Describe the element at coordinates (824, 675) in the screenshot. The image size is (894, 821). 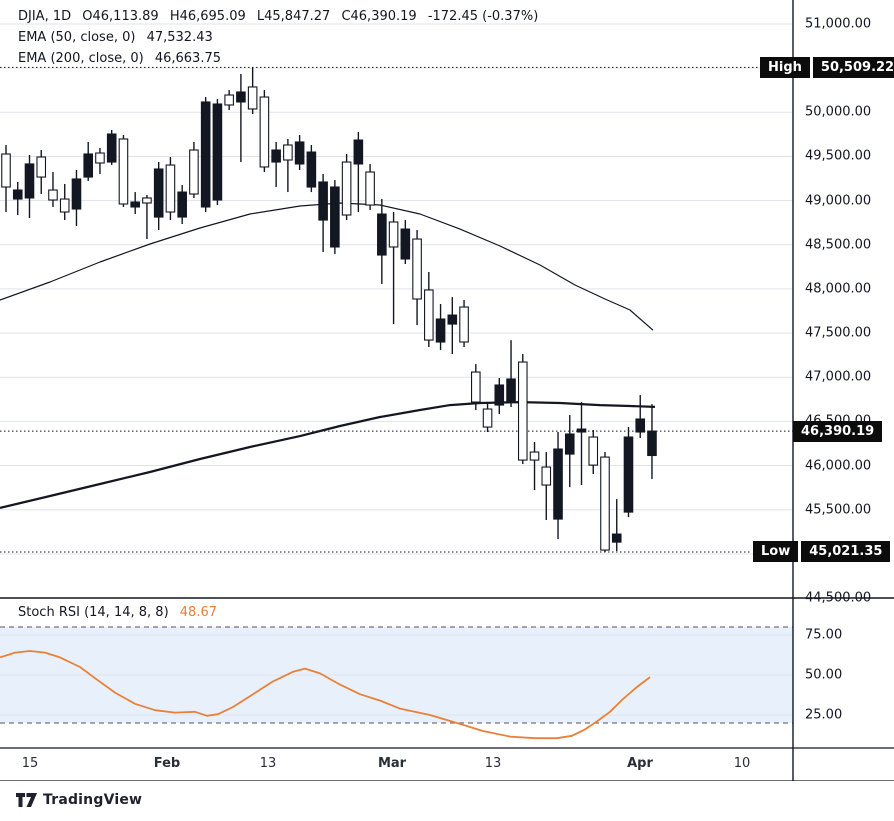
I see `stoch-axis-label: 50.00` at that location.